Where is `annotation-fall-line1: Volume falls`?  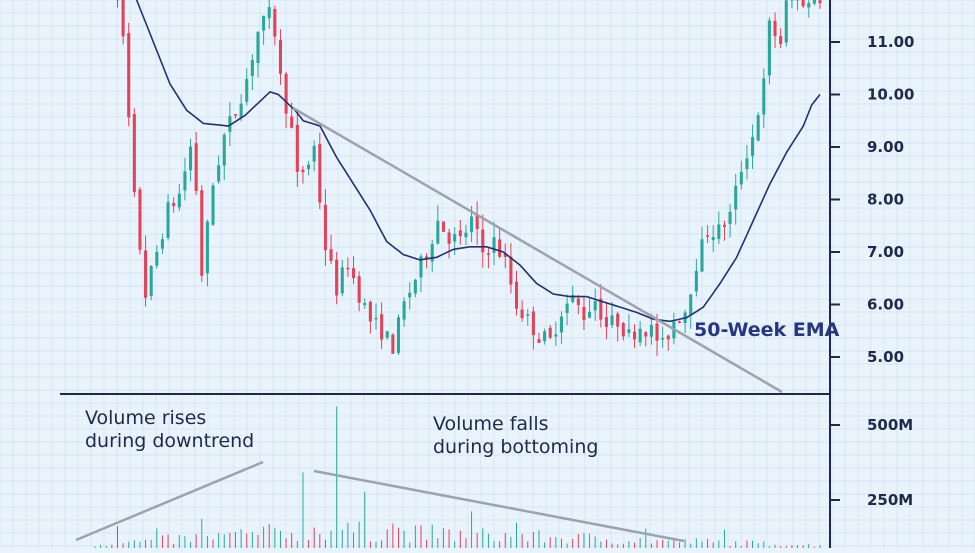 annotation-fall-line1: Volume falls is located at coordinates (491, 424).